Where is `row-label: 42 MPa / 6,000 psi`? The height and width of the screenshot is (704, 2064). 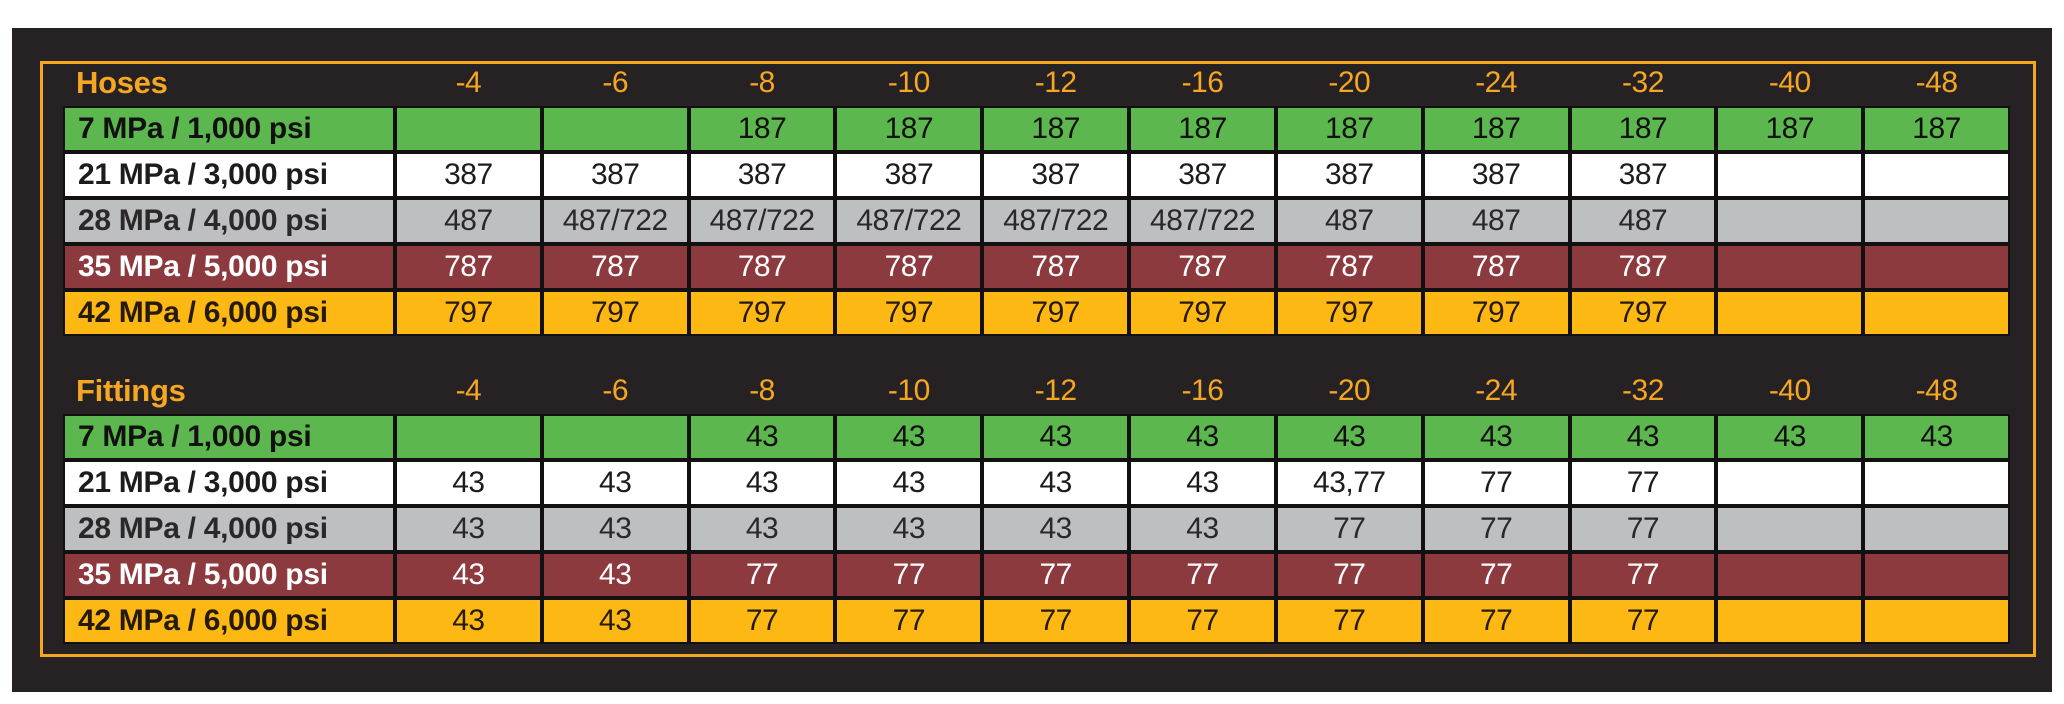 row-label: 42 MPa / 6,000 psi is located at coordinates (229, 621).